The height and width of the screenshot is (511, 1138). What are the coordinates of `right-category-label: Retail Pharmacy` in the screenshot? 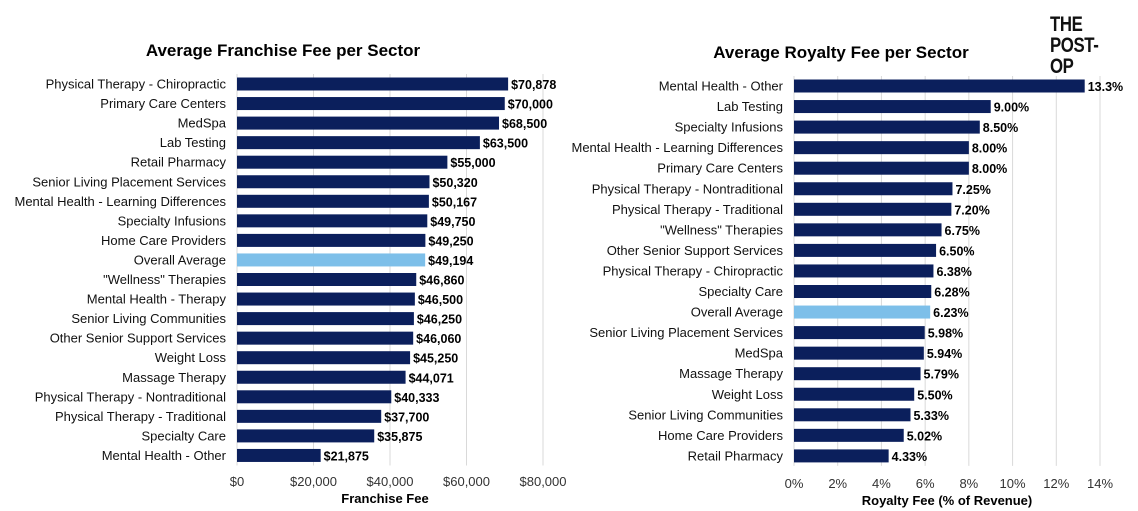 It's located at (736, 455).